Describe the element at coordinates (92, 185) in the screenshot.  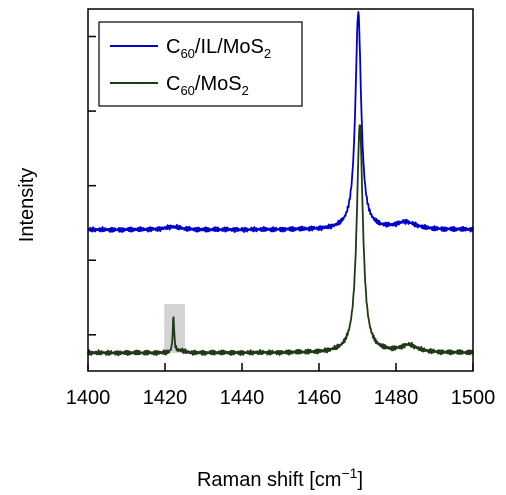
I see `y-axis-ticks` at that location.